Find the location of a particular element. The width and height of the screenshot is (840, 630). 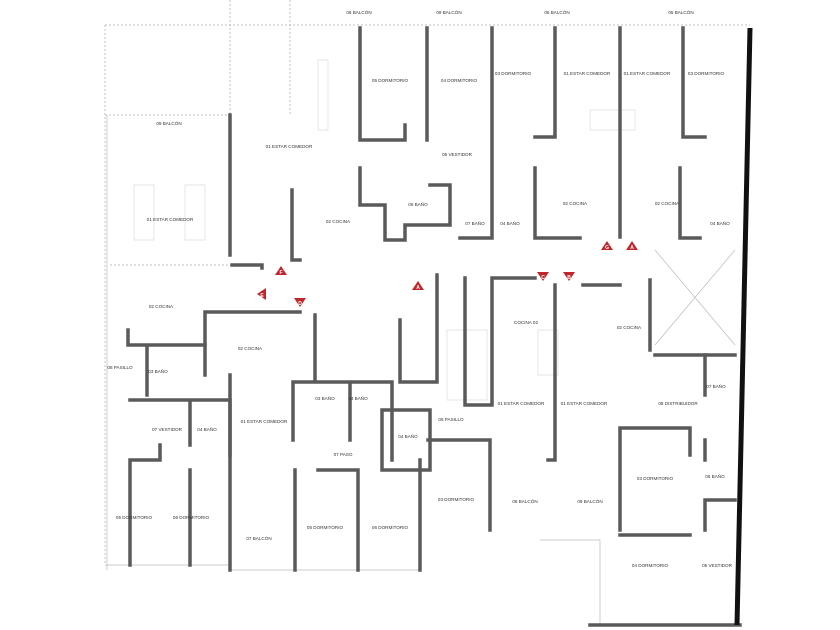

section-markers: F E D A C B G A is located at coordinates (447, 274).